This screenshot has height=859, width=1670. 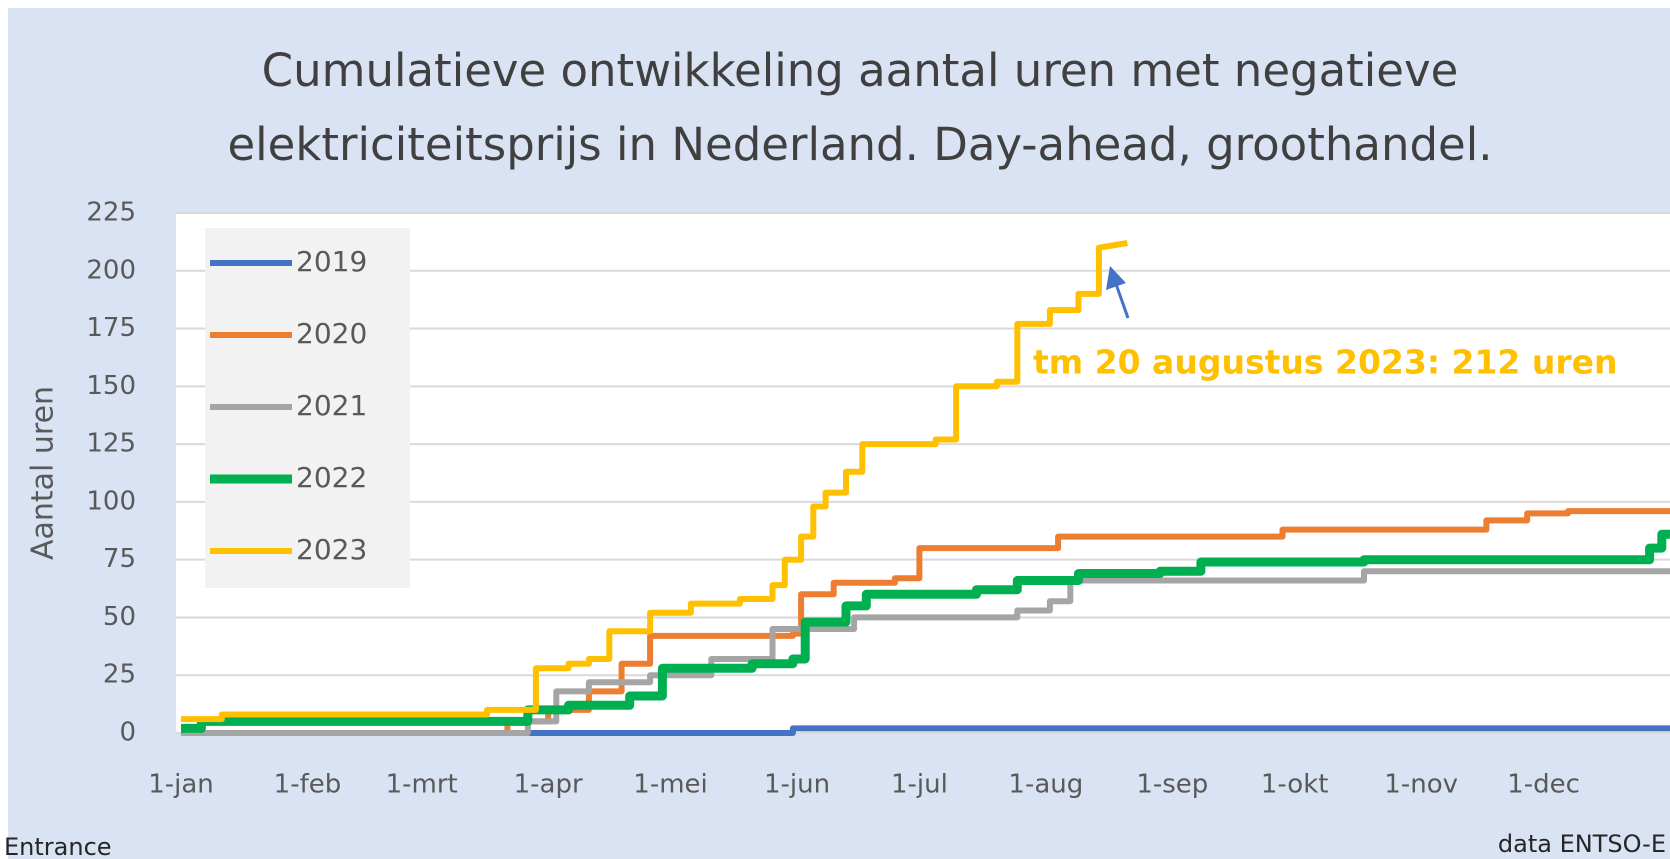 What do you see at coordinates (331, 405) in the screenshot?
I see `legend-label: 2021` at bounding box center [331, 405].